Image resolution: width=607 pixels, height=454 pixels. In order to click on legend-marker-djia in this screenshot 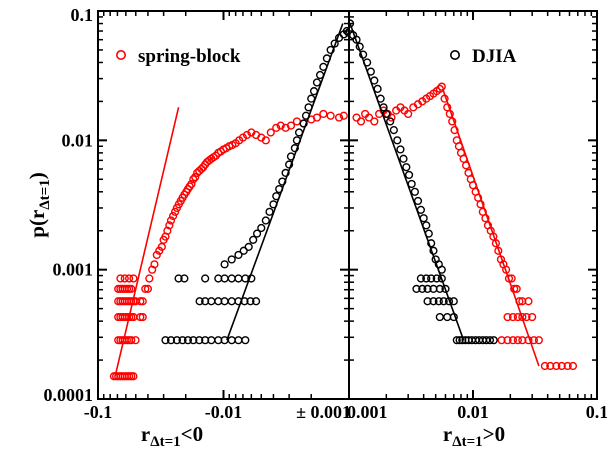, I will do `click(454, 54)`.